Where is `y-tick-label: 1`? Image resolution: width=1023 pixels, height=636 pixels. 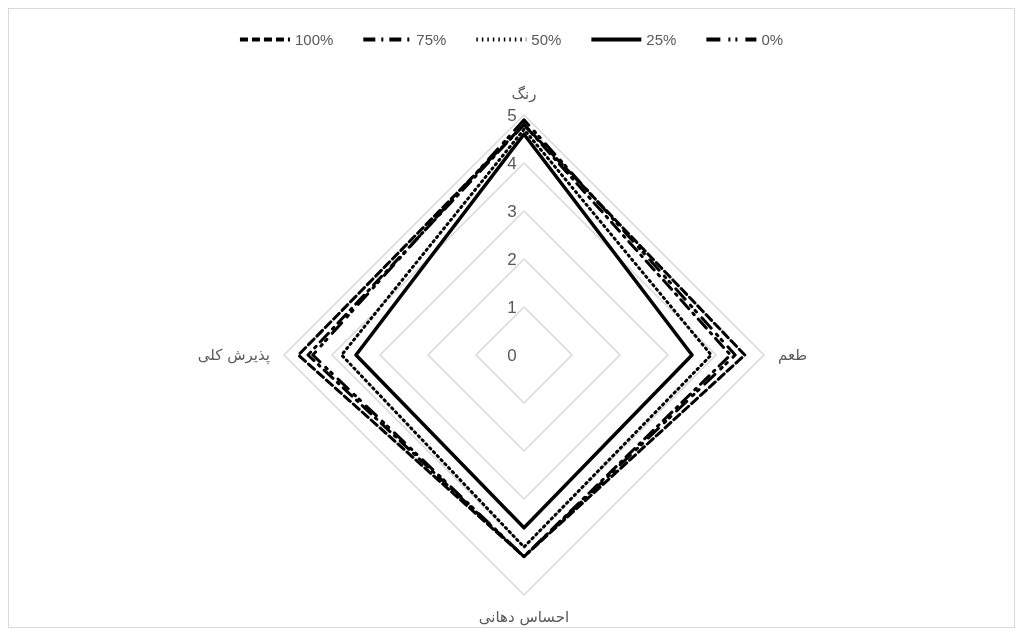
y-tick-label: 1 is located at coordinates (512, 307).